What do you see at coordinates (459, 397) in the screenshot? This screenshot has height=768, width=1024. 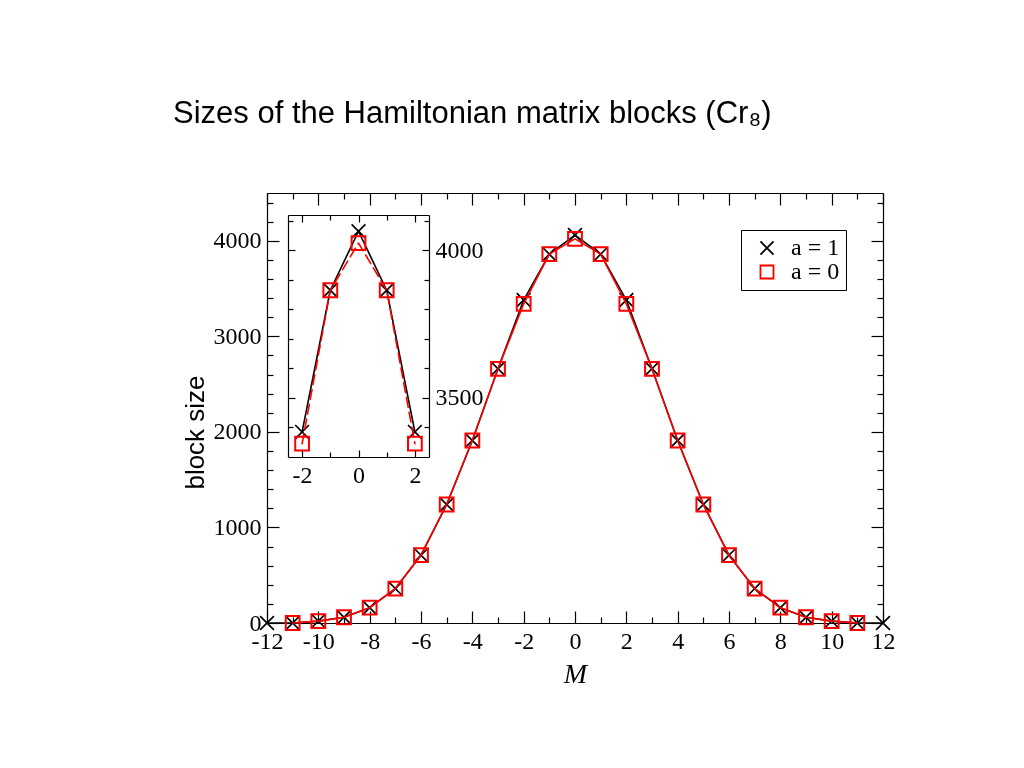 I see `y-tick-label: 3500` at bounding box center [459, 397].